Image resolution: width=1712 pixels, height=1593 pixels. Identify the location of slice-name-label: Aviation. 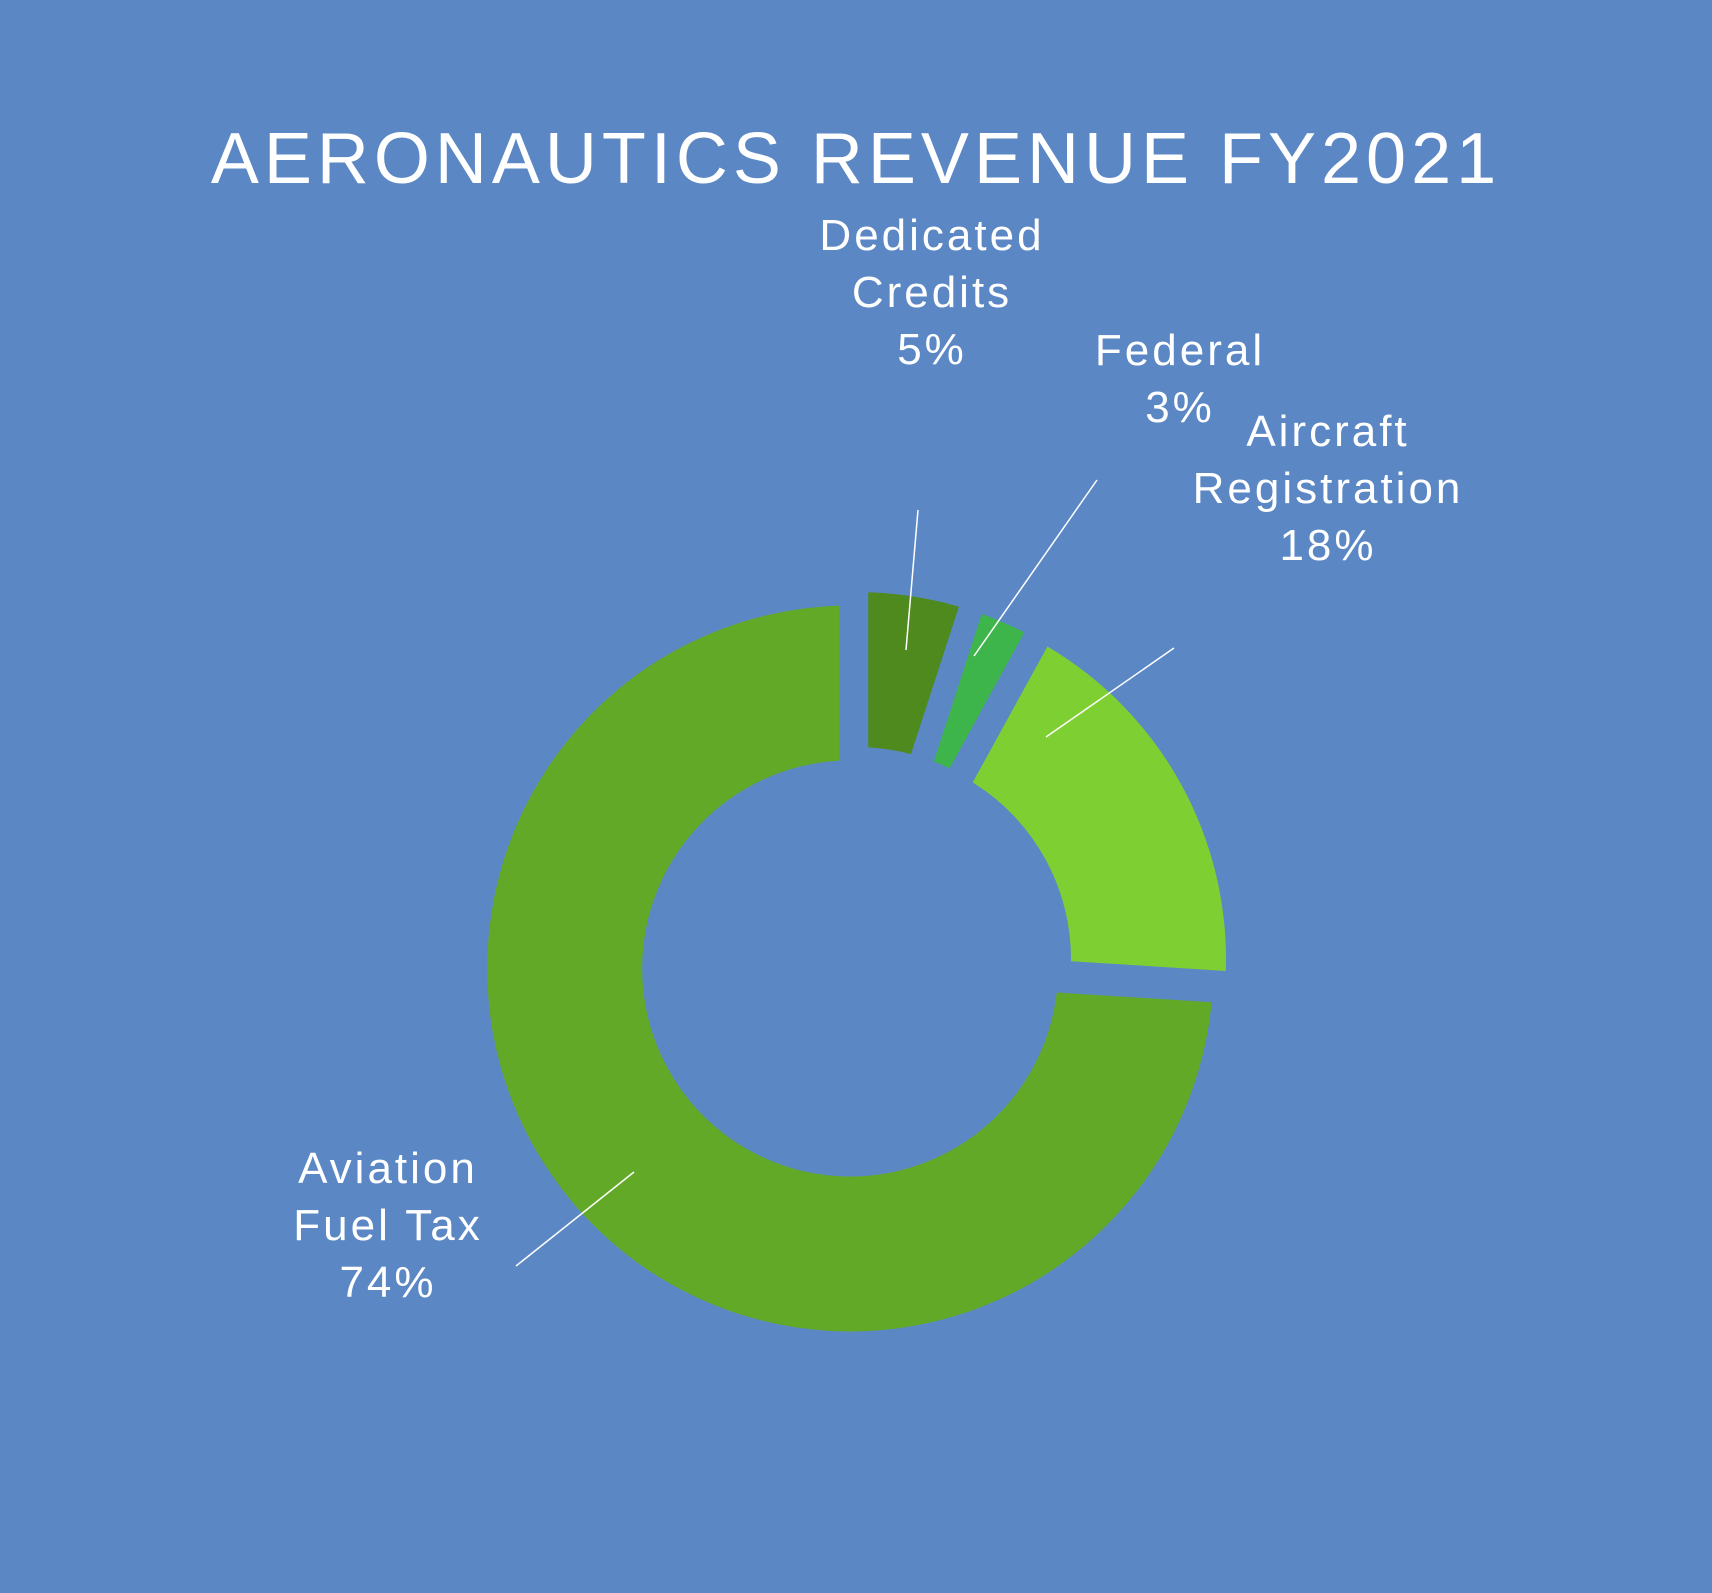
(388, 1168).